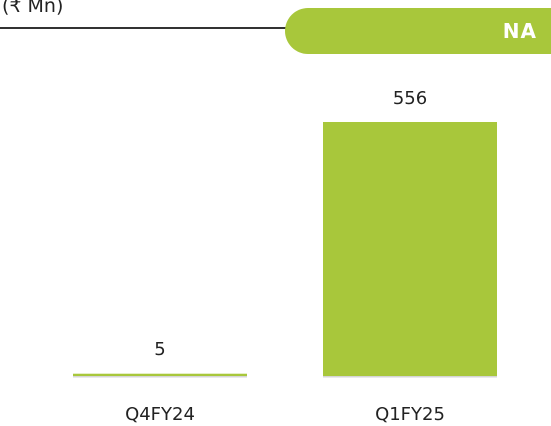  I want to click on tick-label-q1fy25: Q1FY25, so click(410, 414).